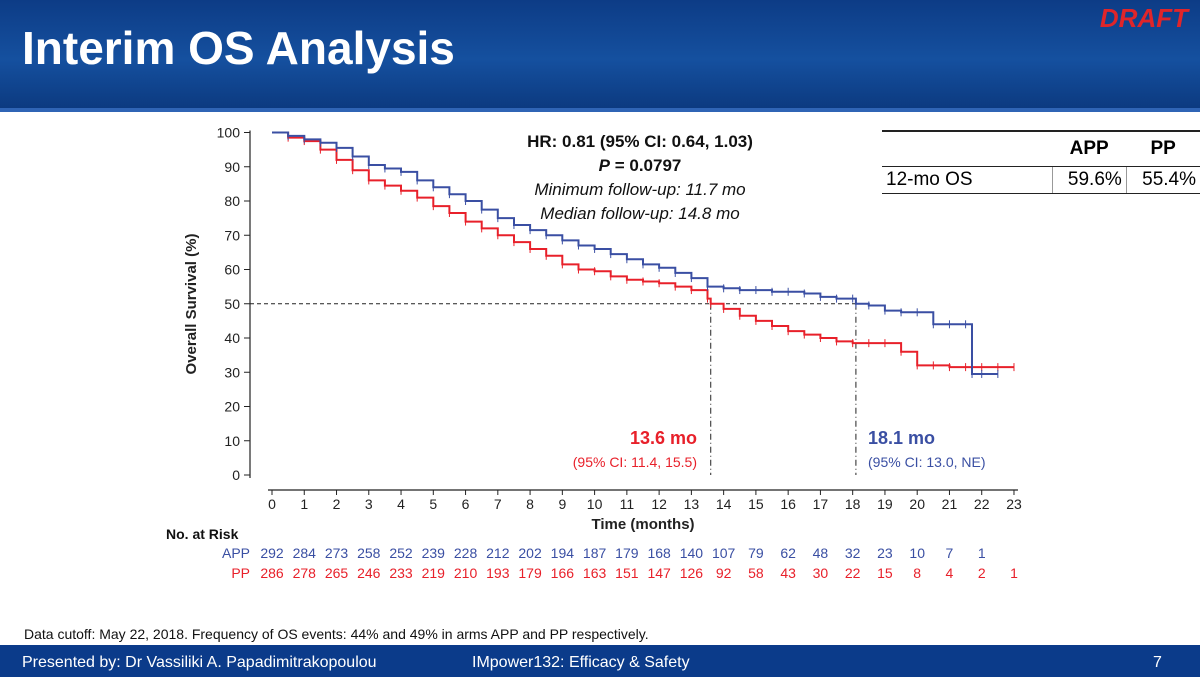 The height and width of the screenshot is (677, 1200). I want to click on os-col-pp: PP, so click(1163, 148).